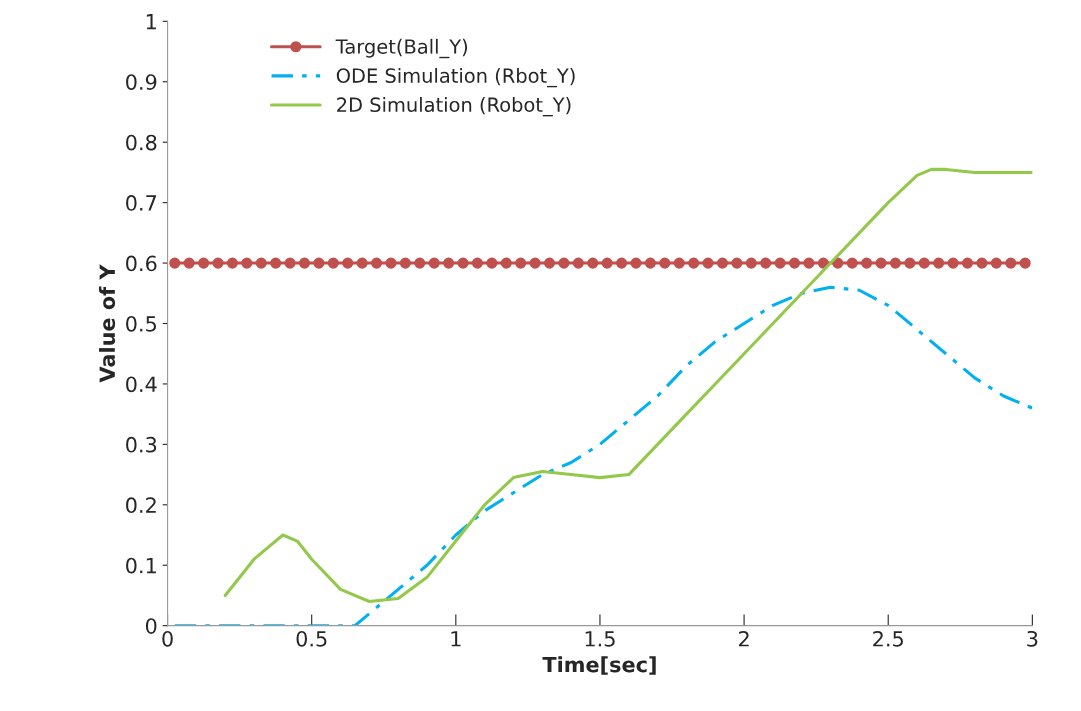  I want to click on legend-label: ODE Simulation (Rbot_Y), so click(455, 77).